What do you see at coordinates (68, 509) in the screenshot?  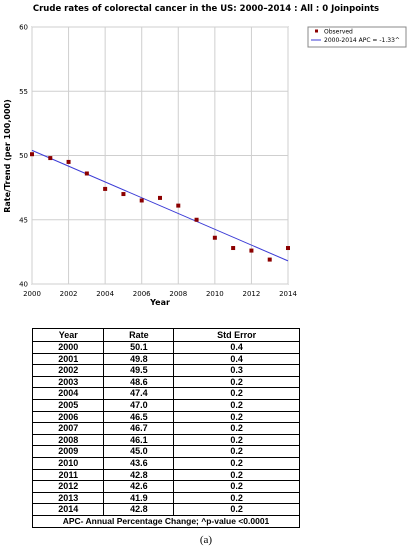 I see `cell-year: 2014` at bounding box center [68, 509].